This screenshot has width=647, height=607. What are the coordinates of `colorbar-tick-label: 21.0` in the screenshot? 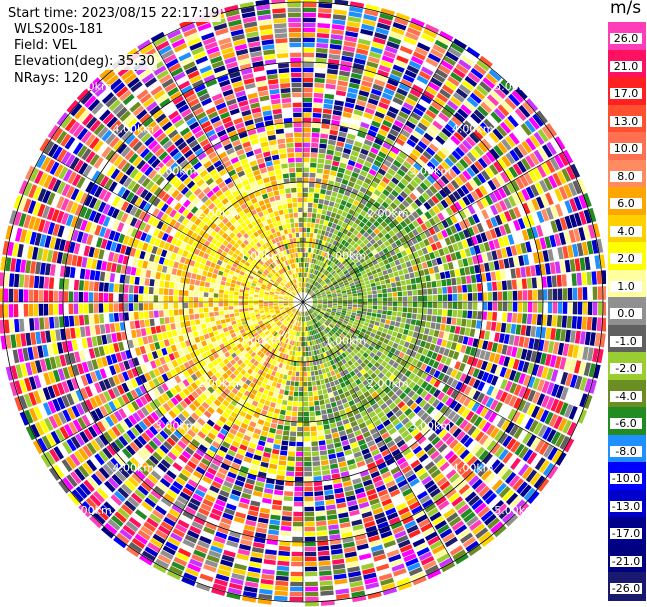 It's located at (626, 66).